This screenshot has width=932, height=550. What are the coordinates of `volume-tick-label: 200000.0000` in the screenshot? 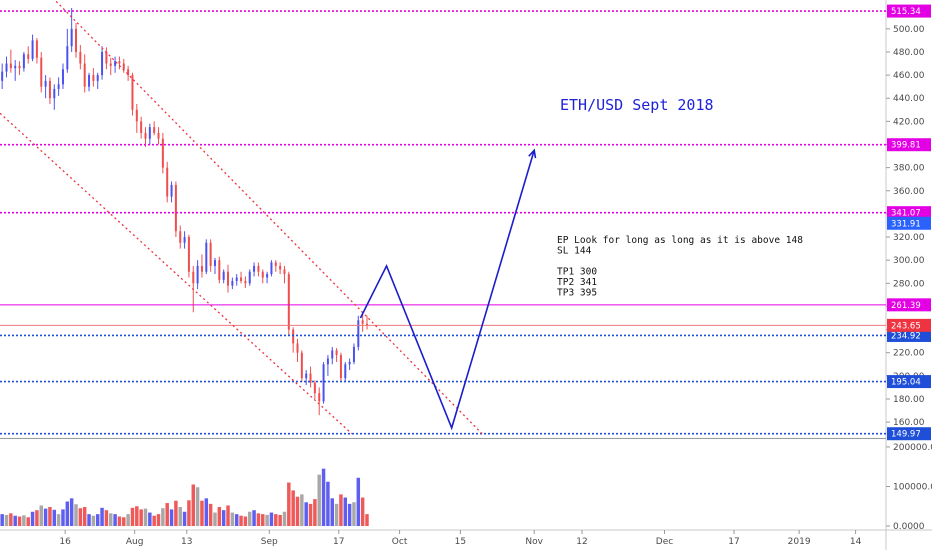 It's located at (912, 448).